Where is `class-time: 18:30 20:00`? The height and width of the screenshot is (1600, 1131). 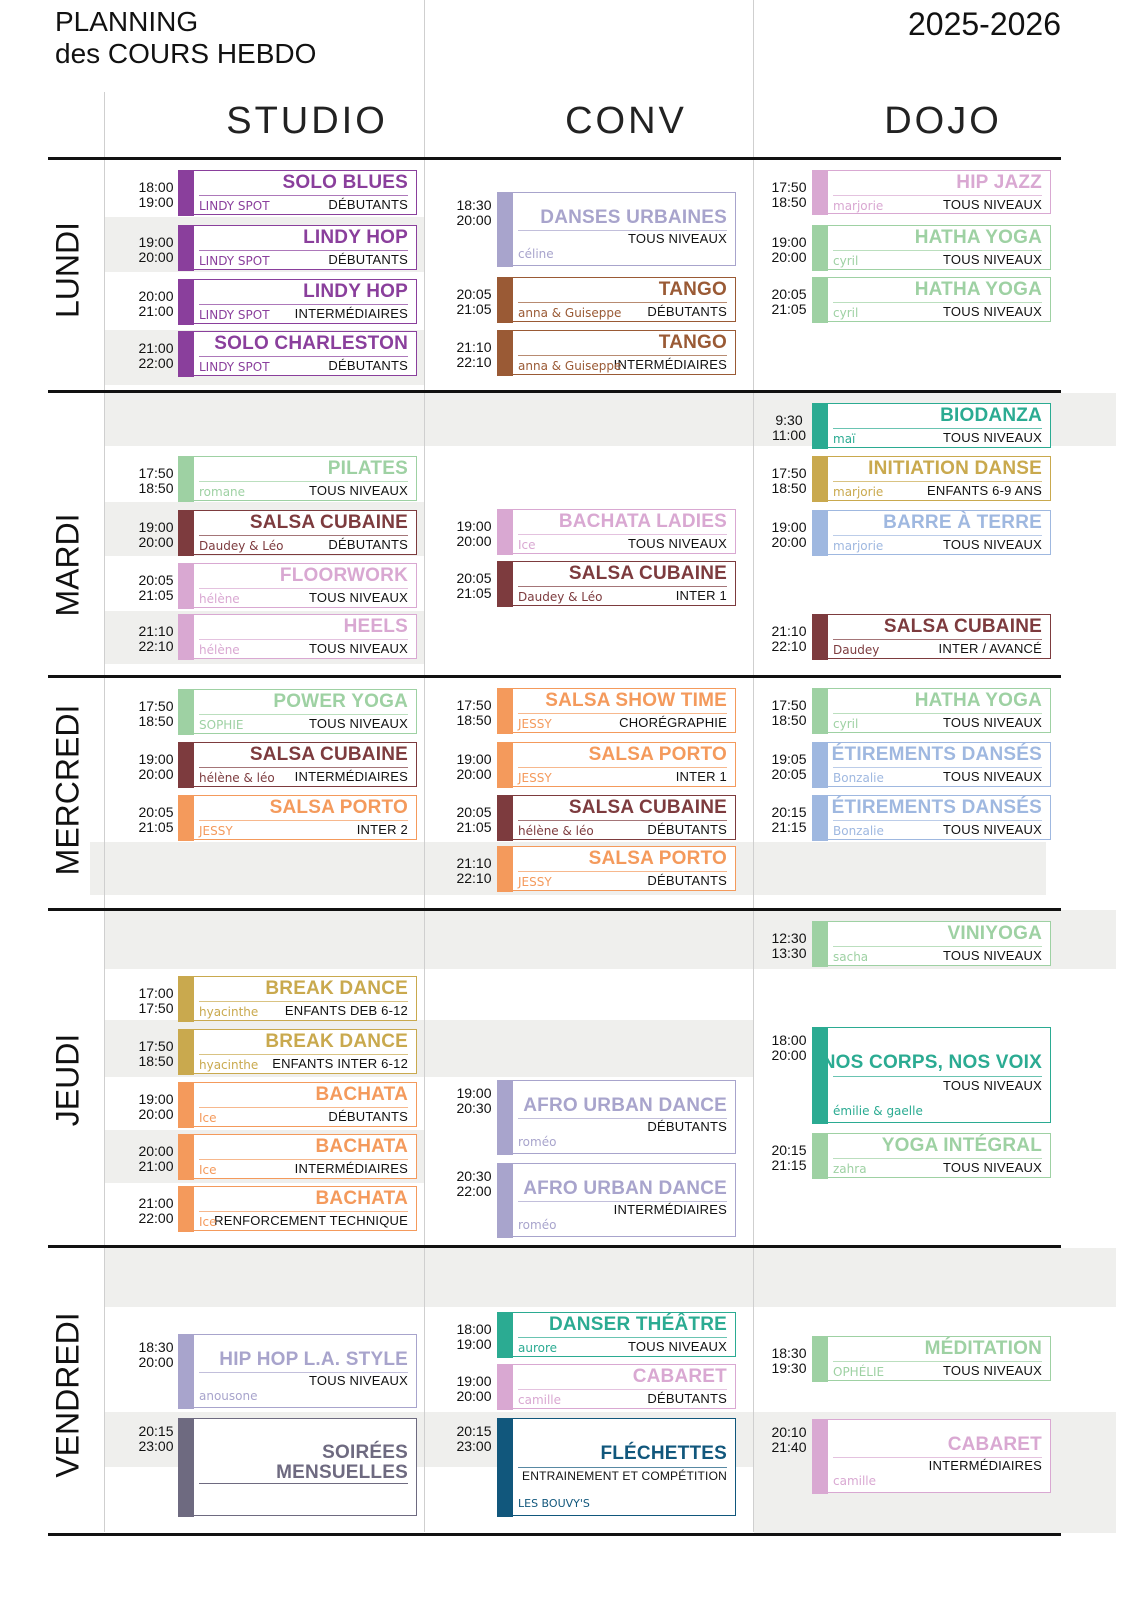
class-time: 18:30 20:00 is located at coordinates (474, 212).